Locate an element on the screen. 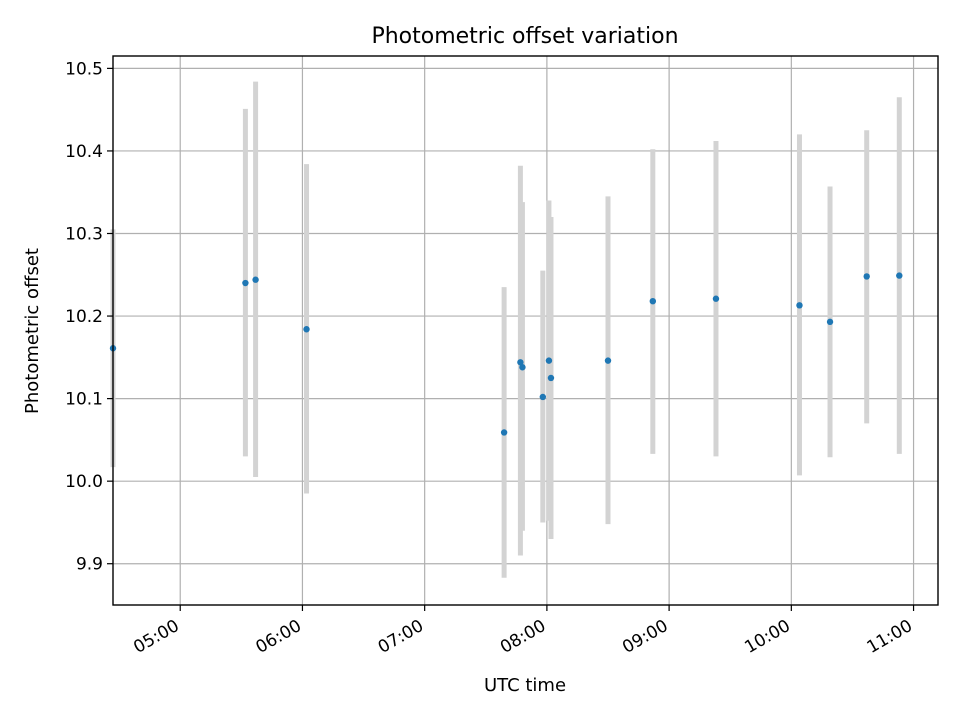  x-axis-label: UTC time is located at coordinates (525, 685).